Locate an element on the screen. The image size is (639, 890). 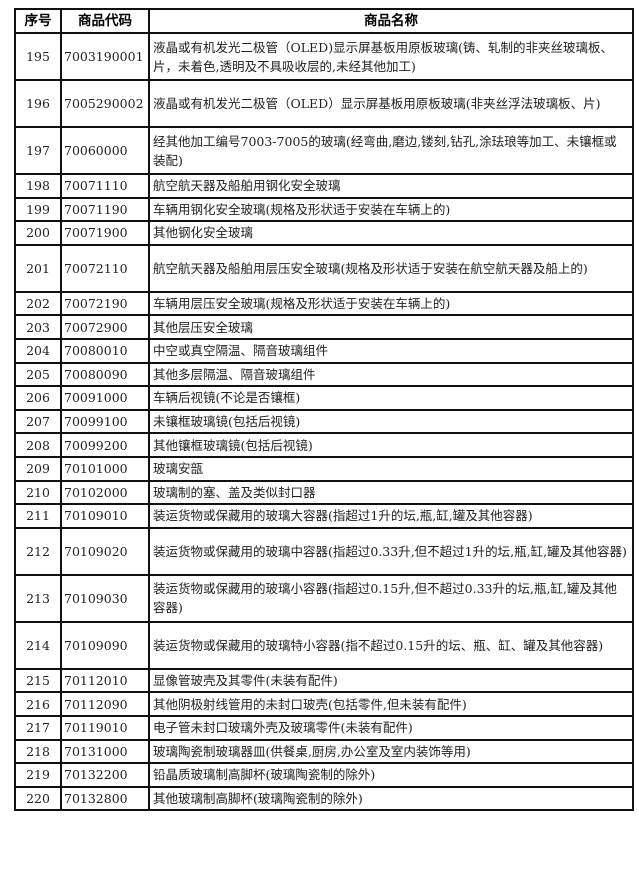
row-number: 220 is located at coordinates (38, 798).